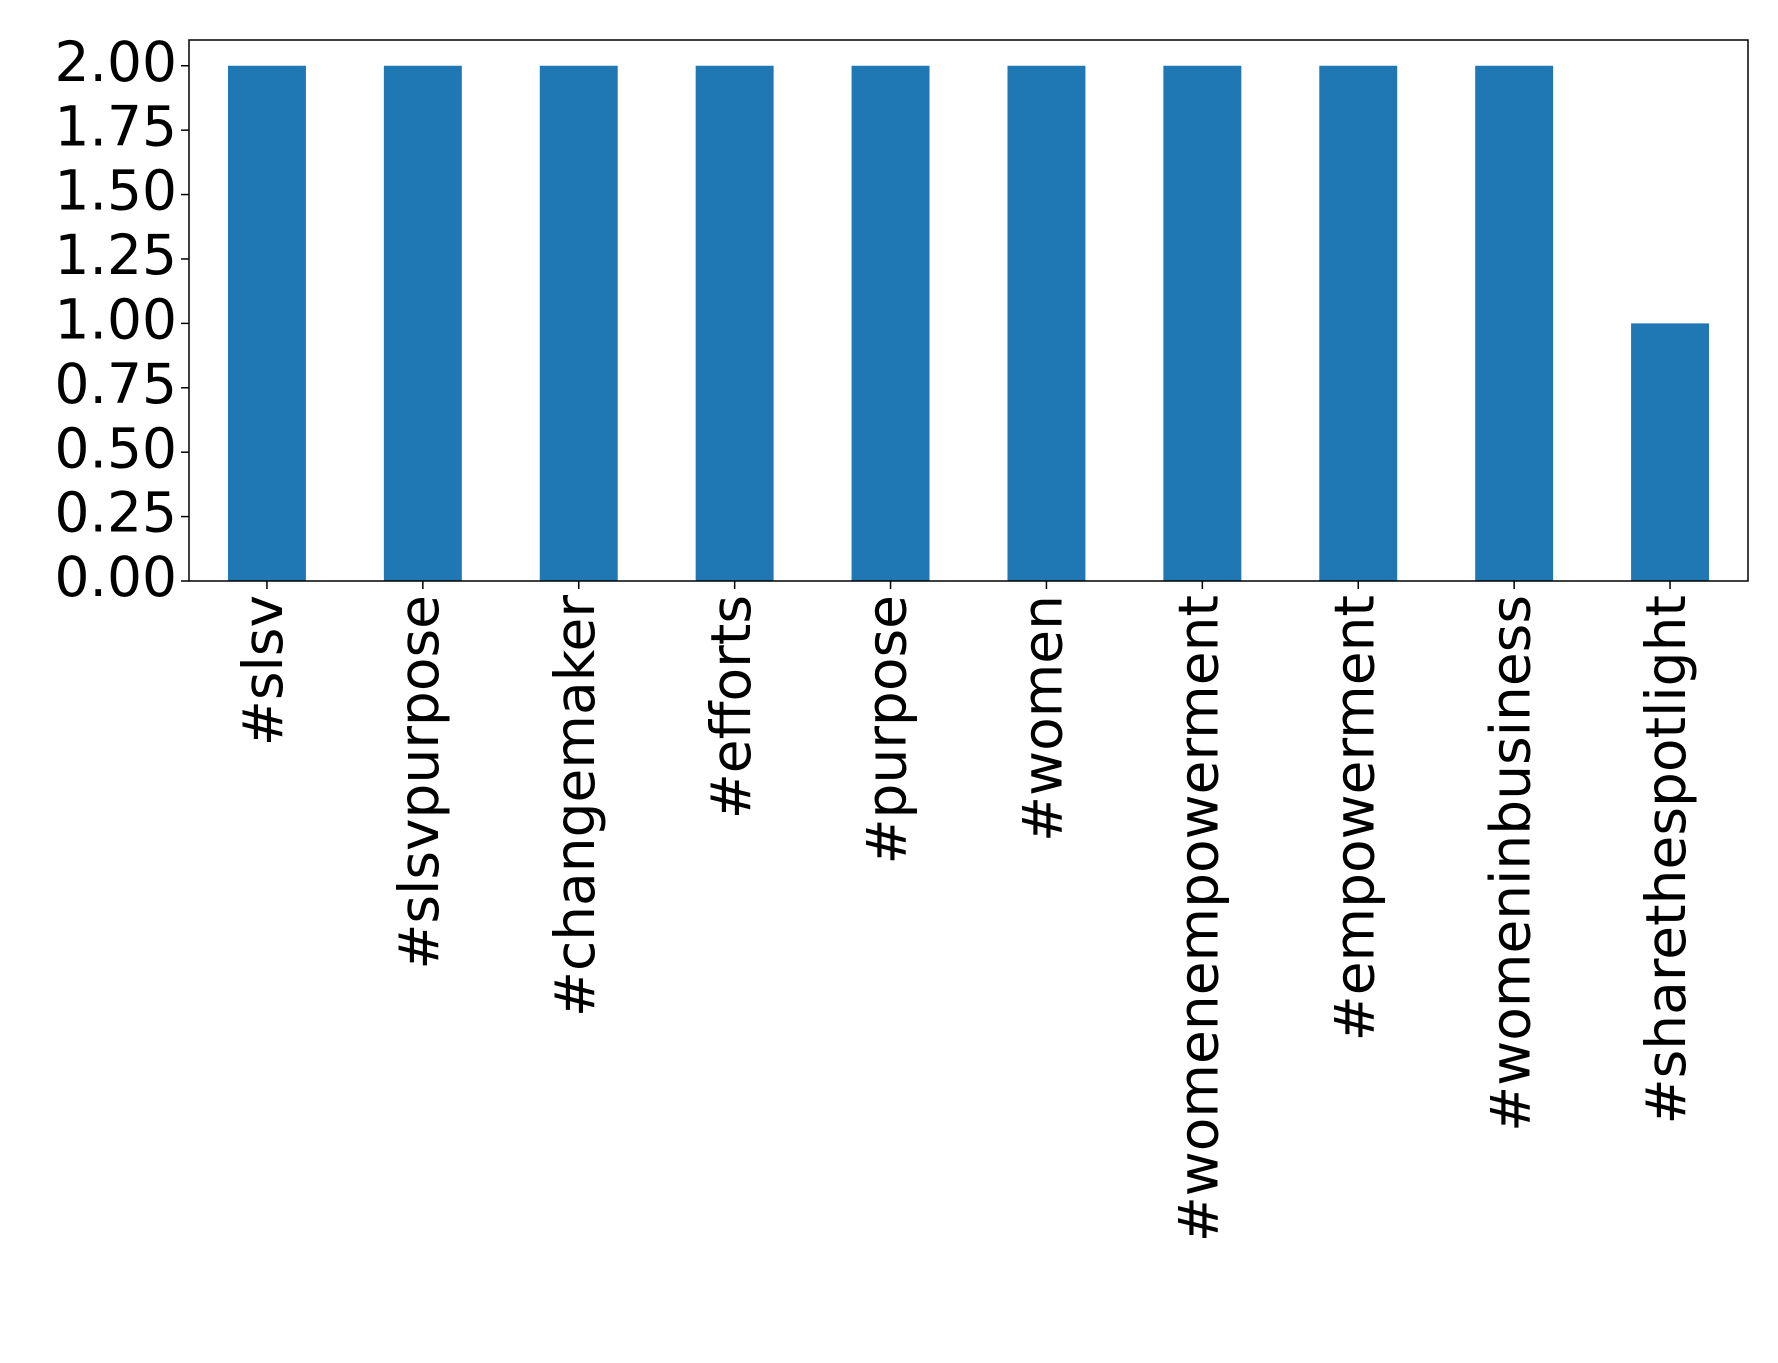 This screenshot has width=1778, height=1363. Describe the element at coordinates (116, 448) in the screenshot. I see `y-tick-label: 0.50` at that location.